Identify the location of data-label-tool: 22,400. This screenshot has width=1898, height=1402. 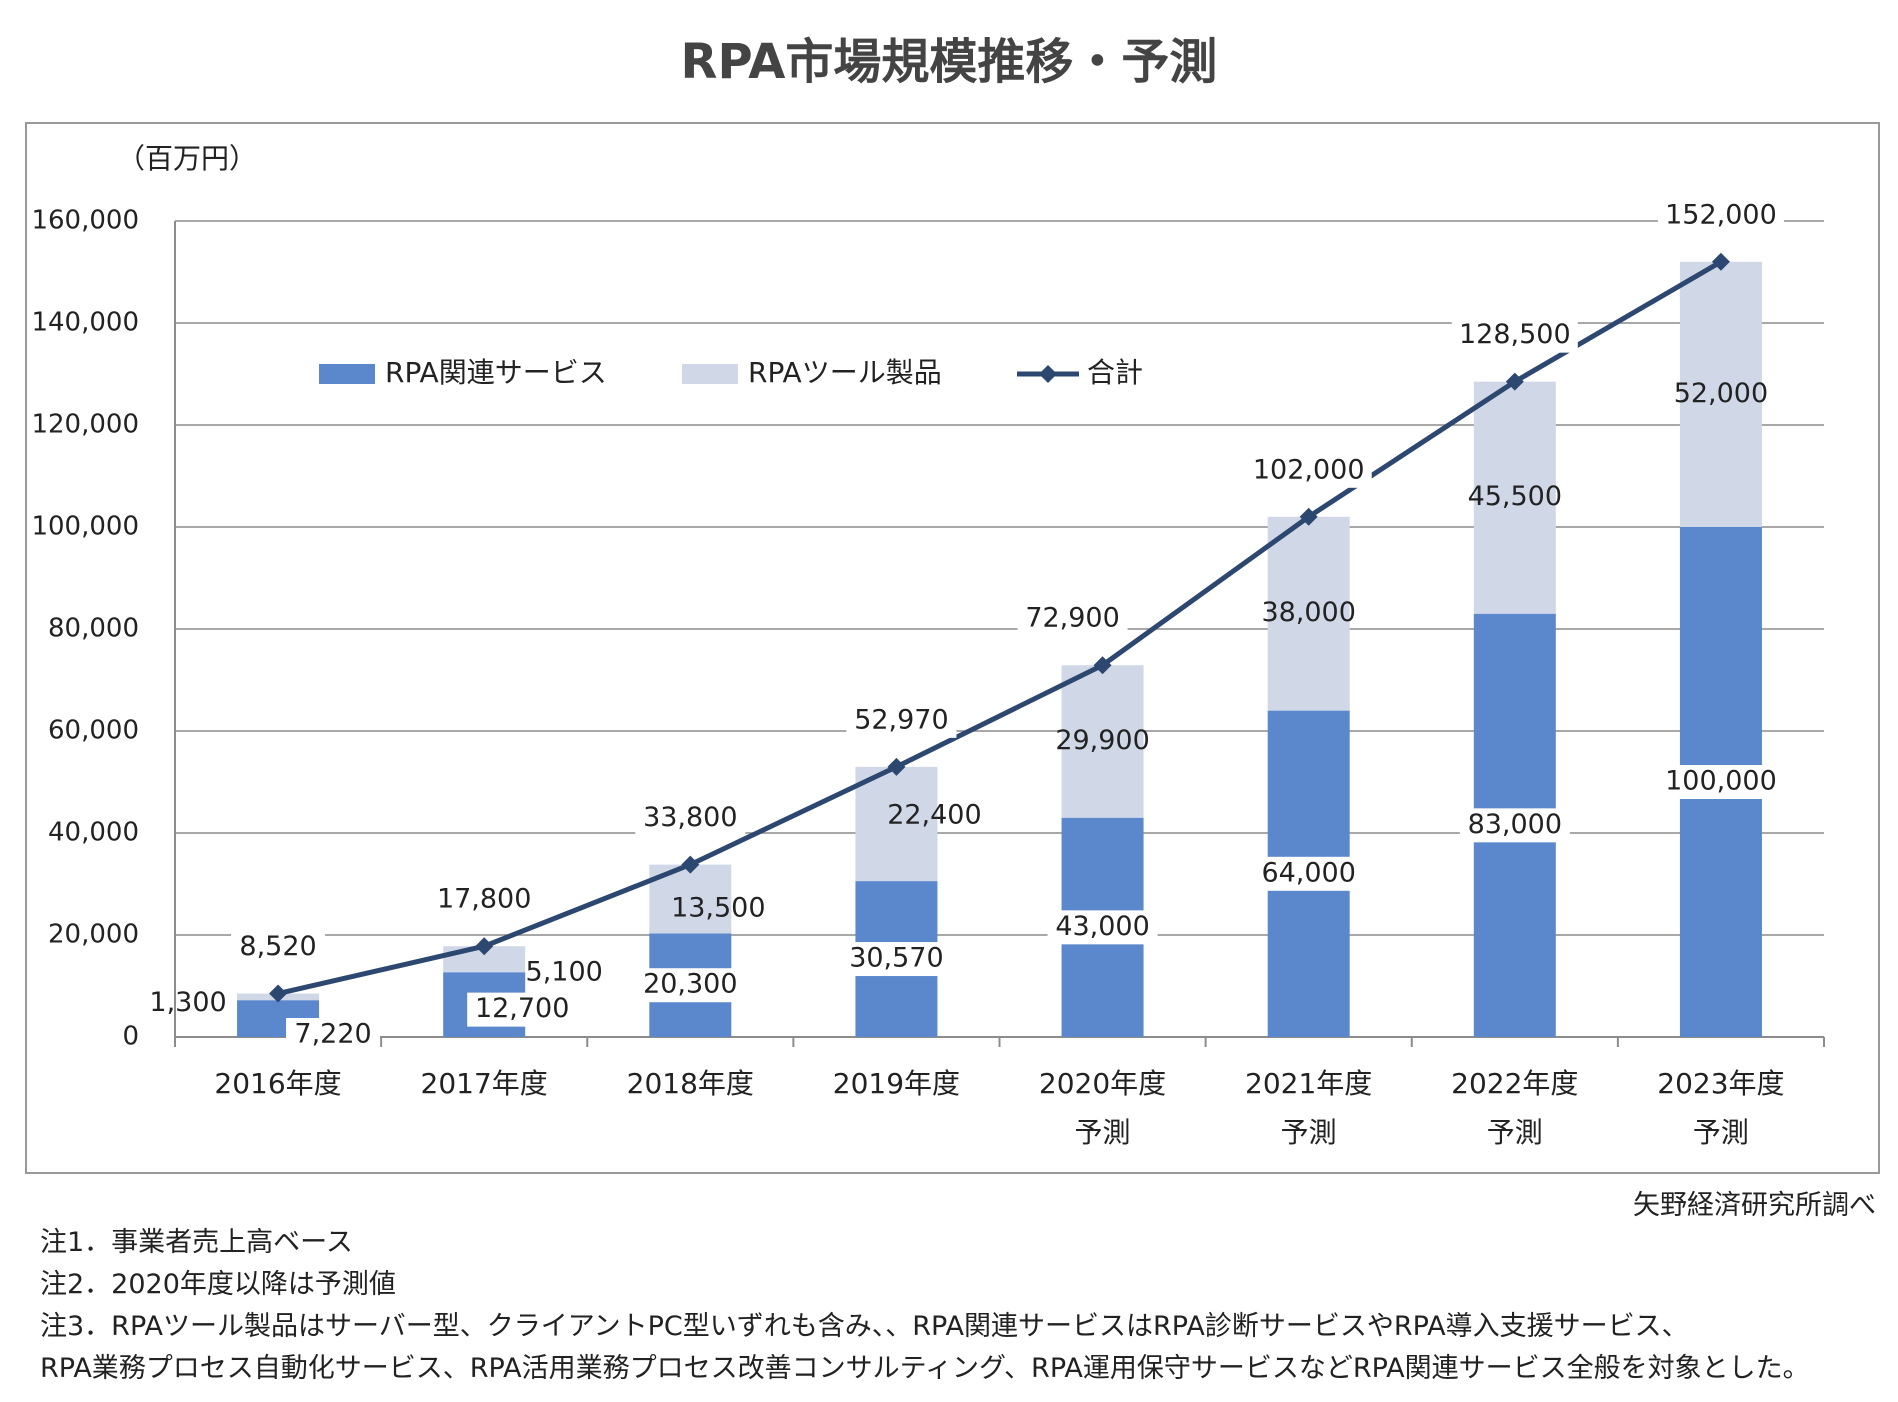
(934, 814).